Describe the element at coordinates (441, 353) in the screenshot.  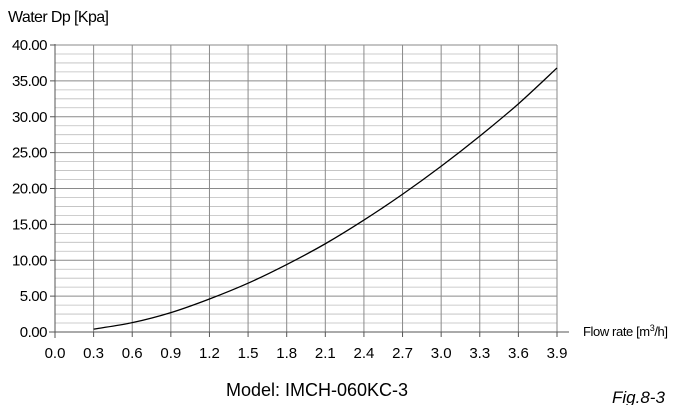
I see `x-tick-label: 3.0` at that location.